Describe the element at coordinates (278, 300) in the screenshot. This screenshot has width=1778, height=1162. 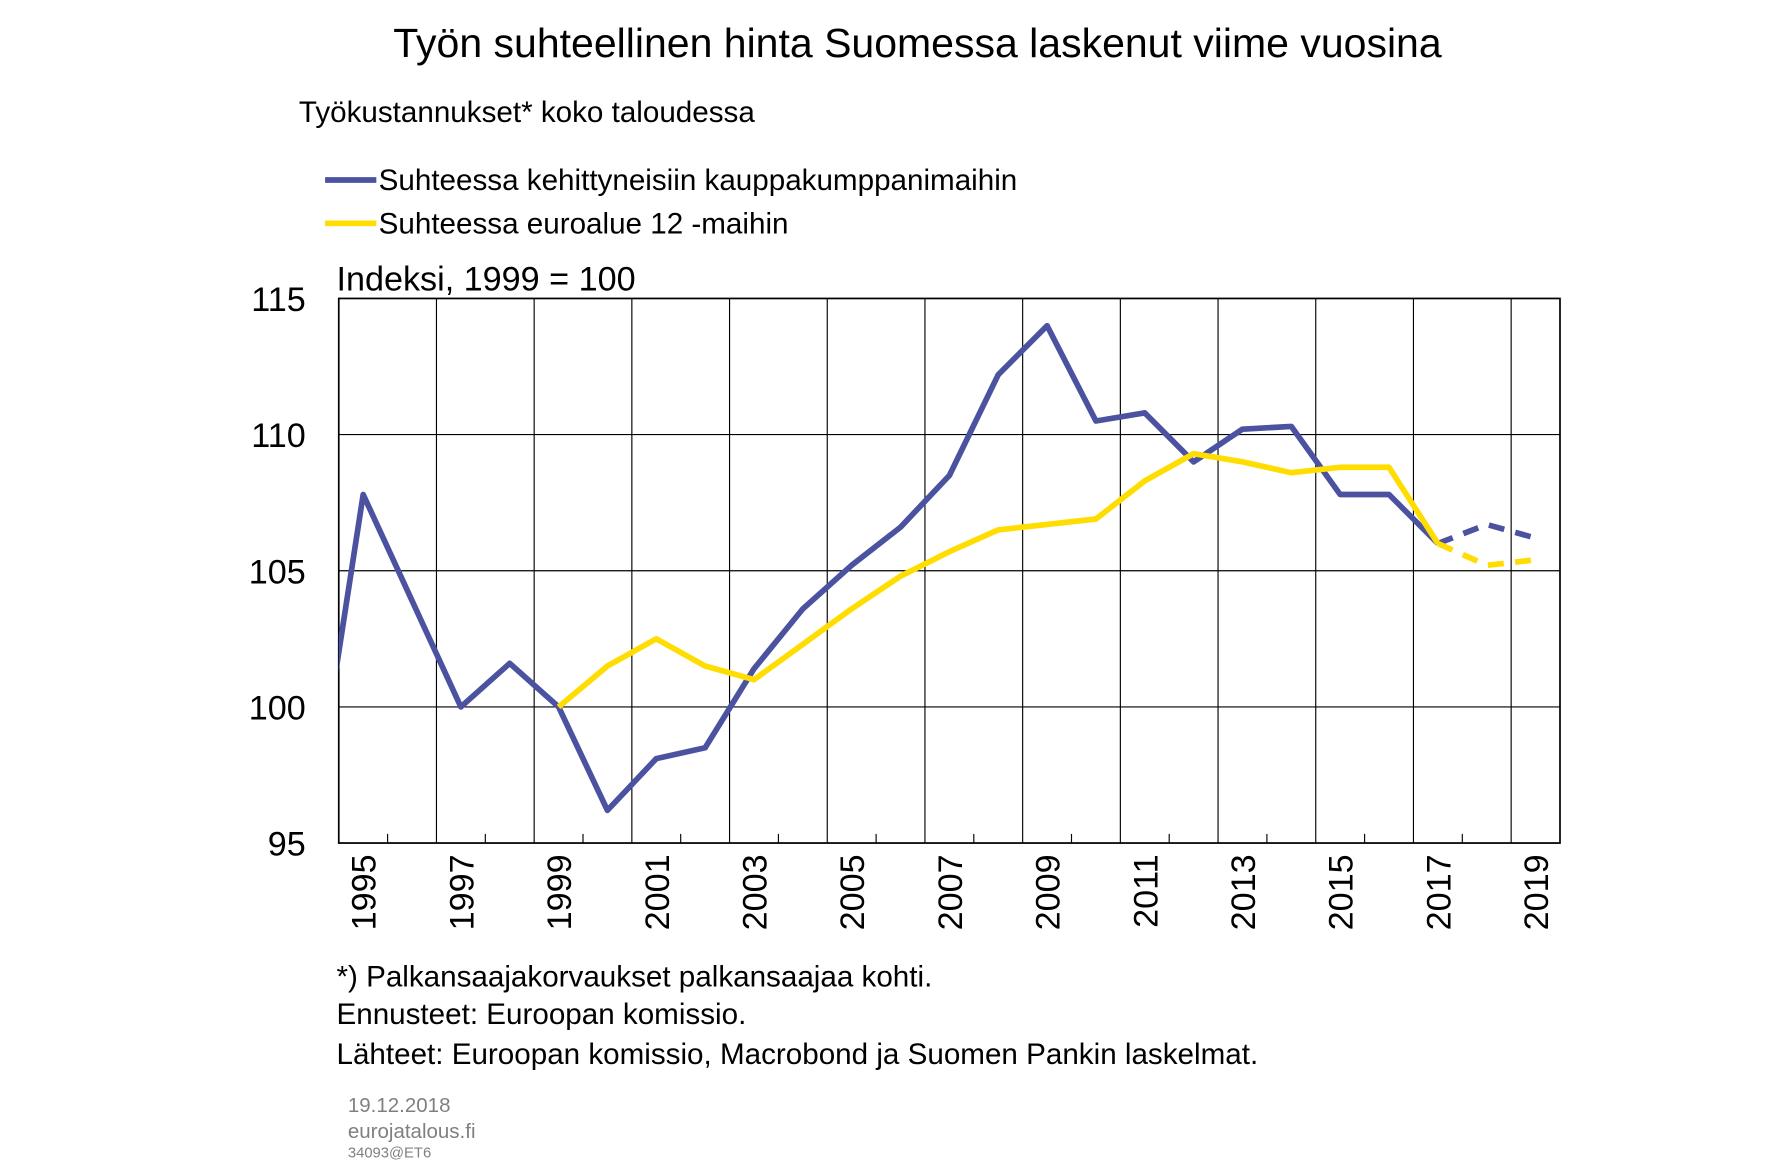
I see `y-tick-label: 115` at that location.